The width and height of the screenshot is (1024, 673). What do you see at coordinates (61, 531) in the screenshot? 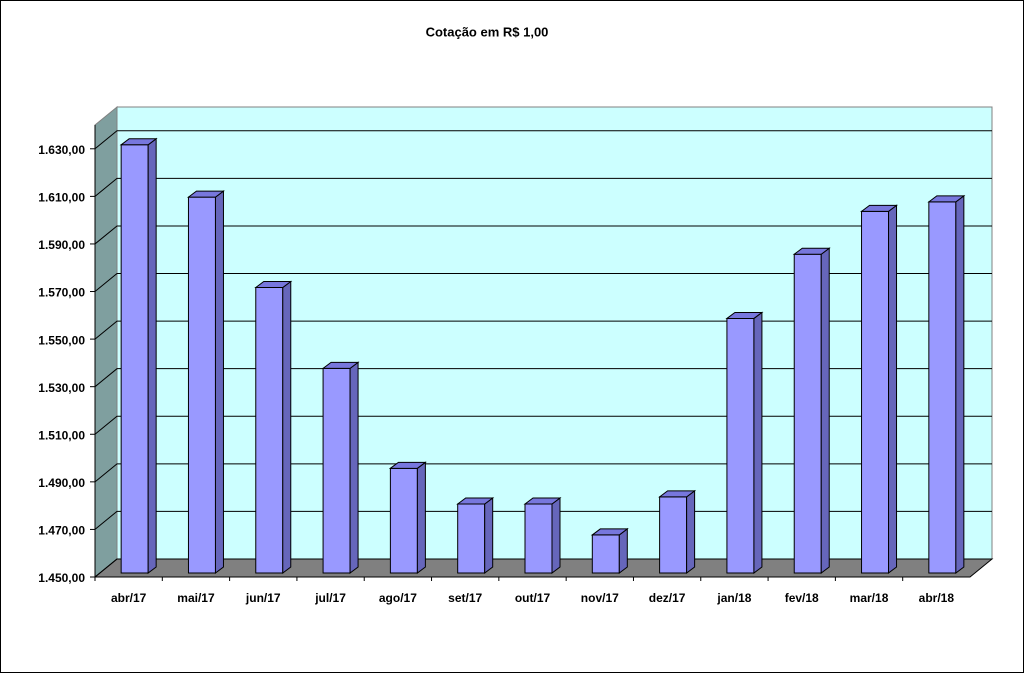
I see `y-tick-label: 1.470,00` at bounding box center [61, 531].